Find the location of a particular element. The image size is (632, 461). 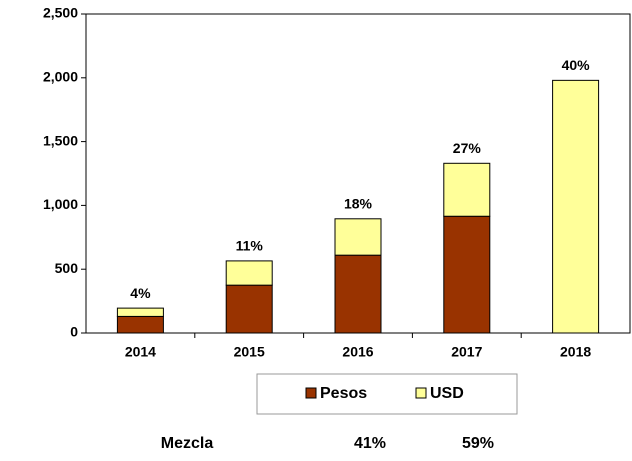

y-tick-label: 2,500 is located at coordinates (60, 13).